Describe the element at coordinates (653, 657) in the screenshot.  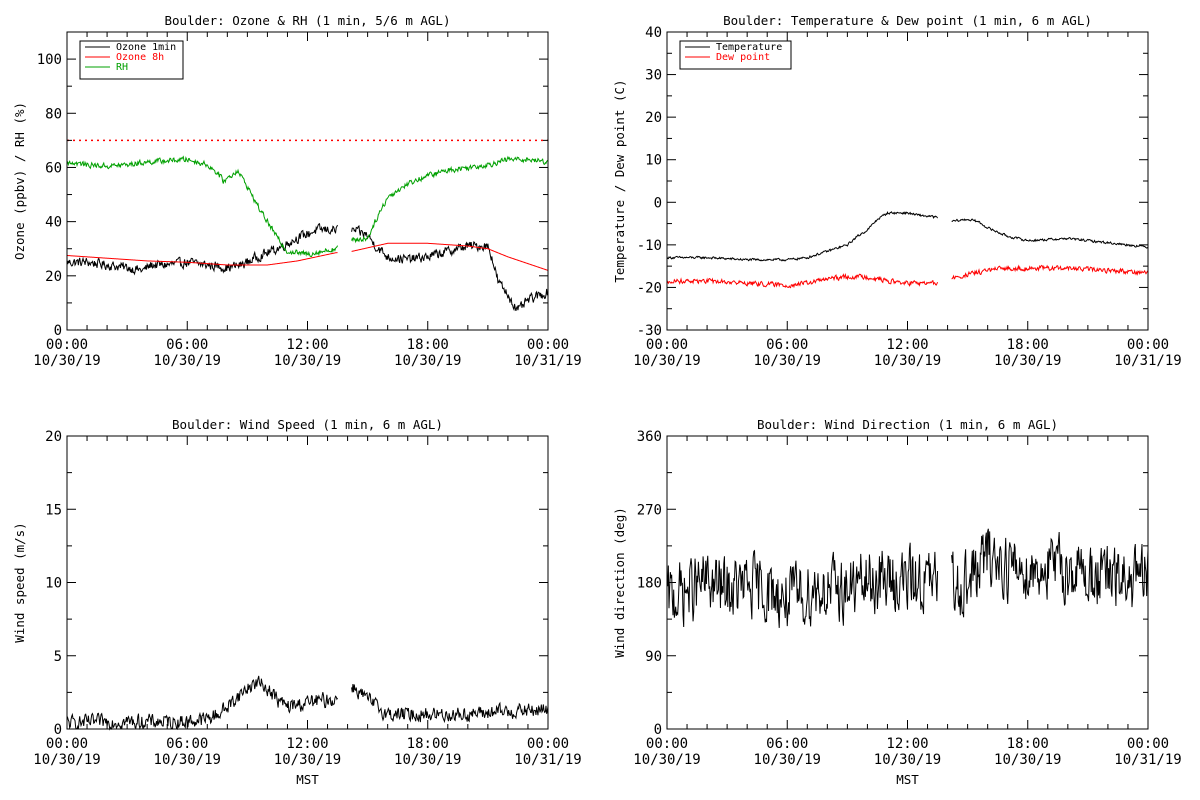
I see `y-tick-label: 90` at that location.